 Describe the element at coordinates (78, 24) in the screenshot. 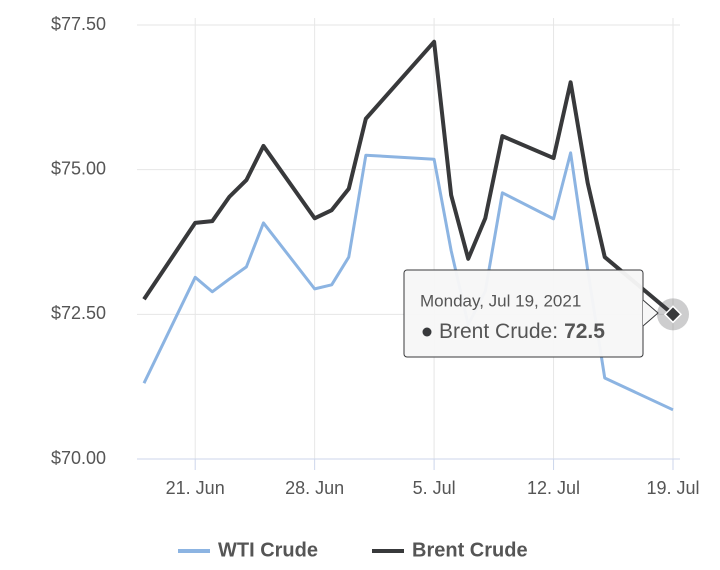

I see `y-tick-label: $77.50` at that location.